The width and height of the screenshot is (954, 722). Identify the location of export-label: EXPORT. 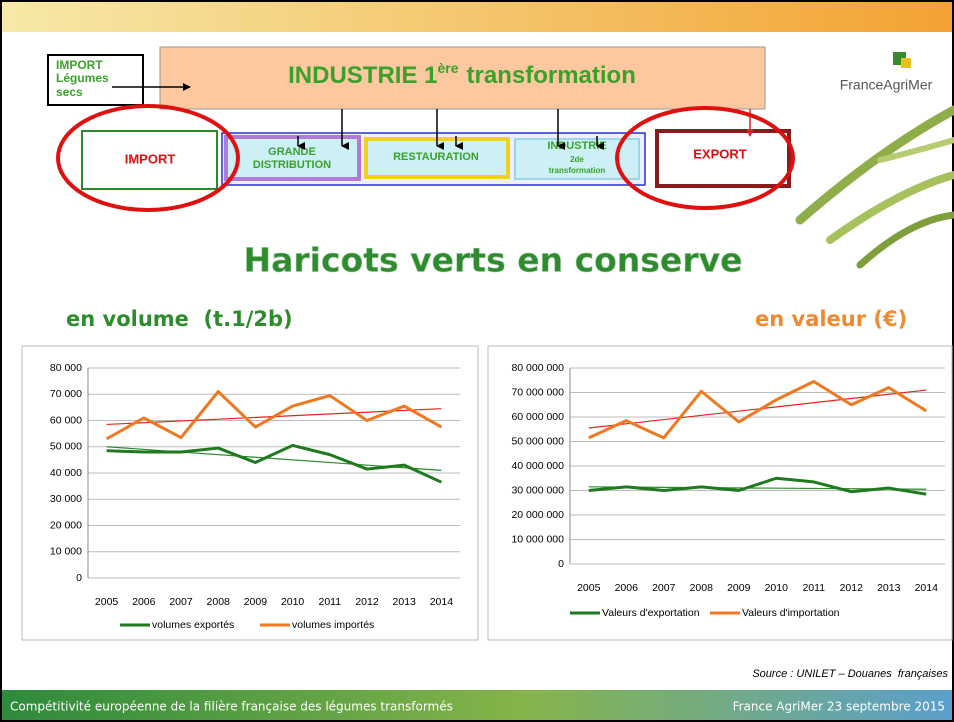
(720, 153).